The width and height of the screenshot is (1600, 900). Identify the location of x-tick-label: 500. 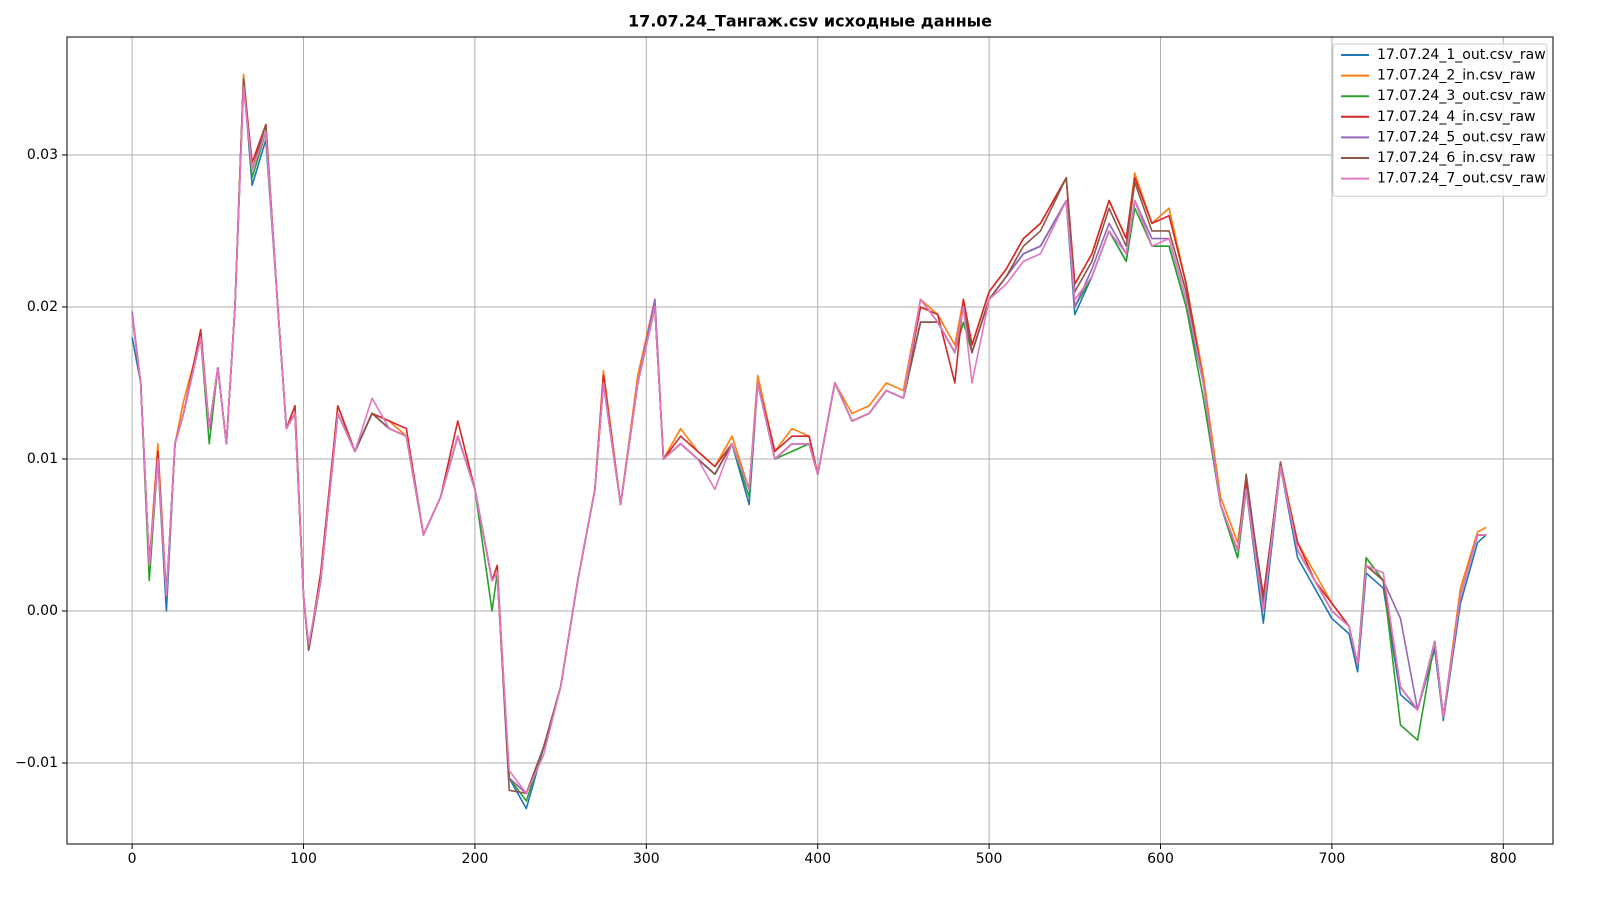
(989, 859).